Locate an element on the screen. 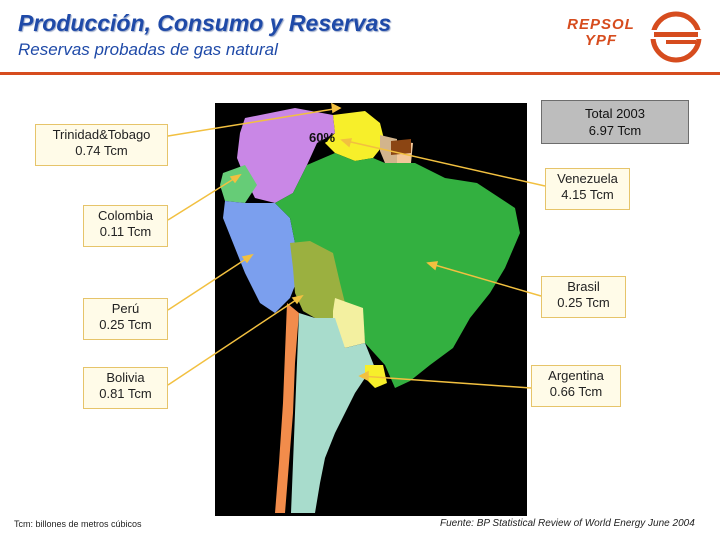  total-label: Total 2003 is located at coordinates (615, 113).